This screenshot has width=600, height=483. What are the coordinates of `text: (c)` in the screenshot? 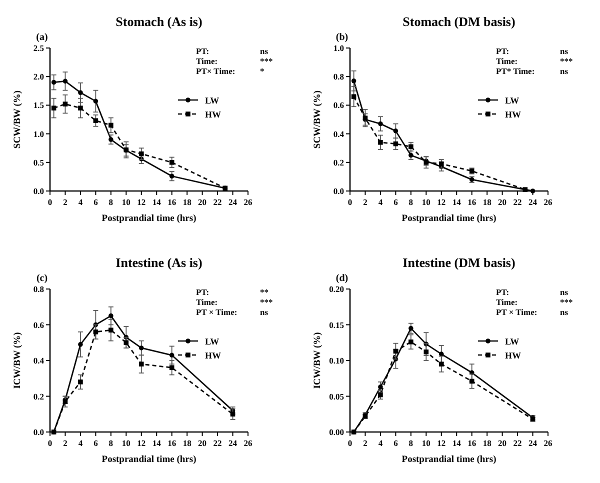 It's located at (42, 278).